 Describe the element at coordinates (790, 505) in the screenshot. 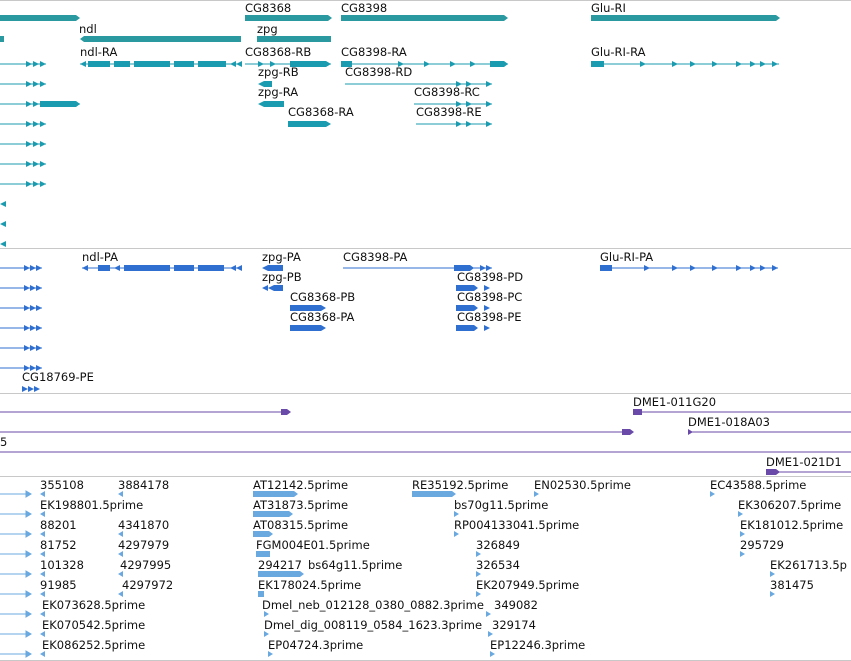

I see `est-label: EK306207.5prime` at that location.